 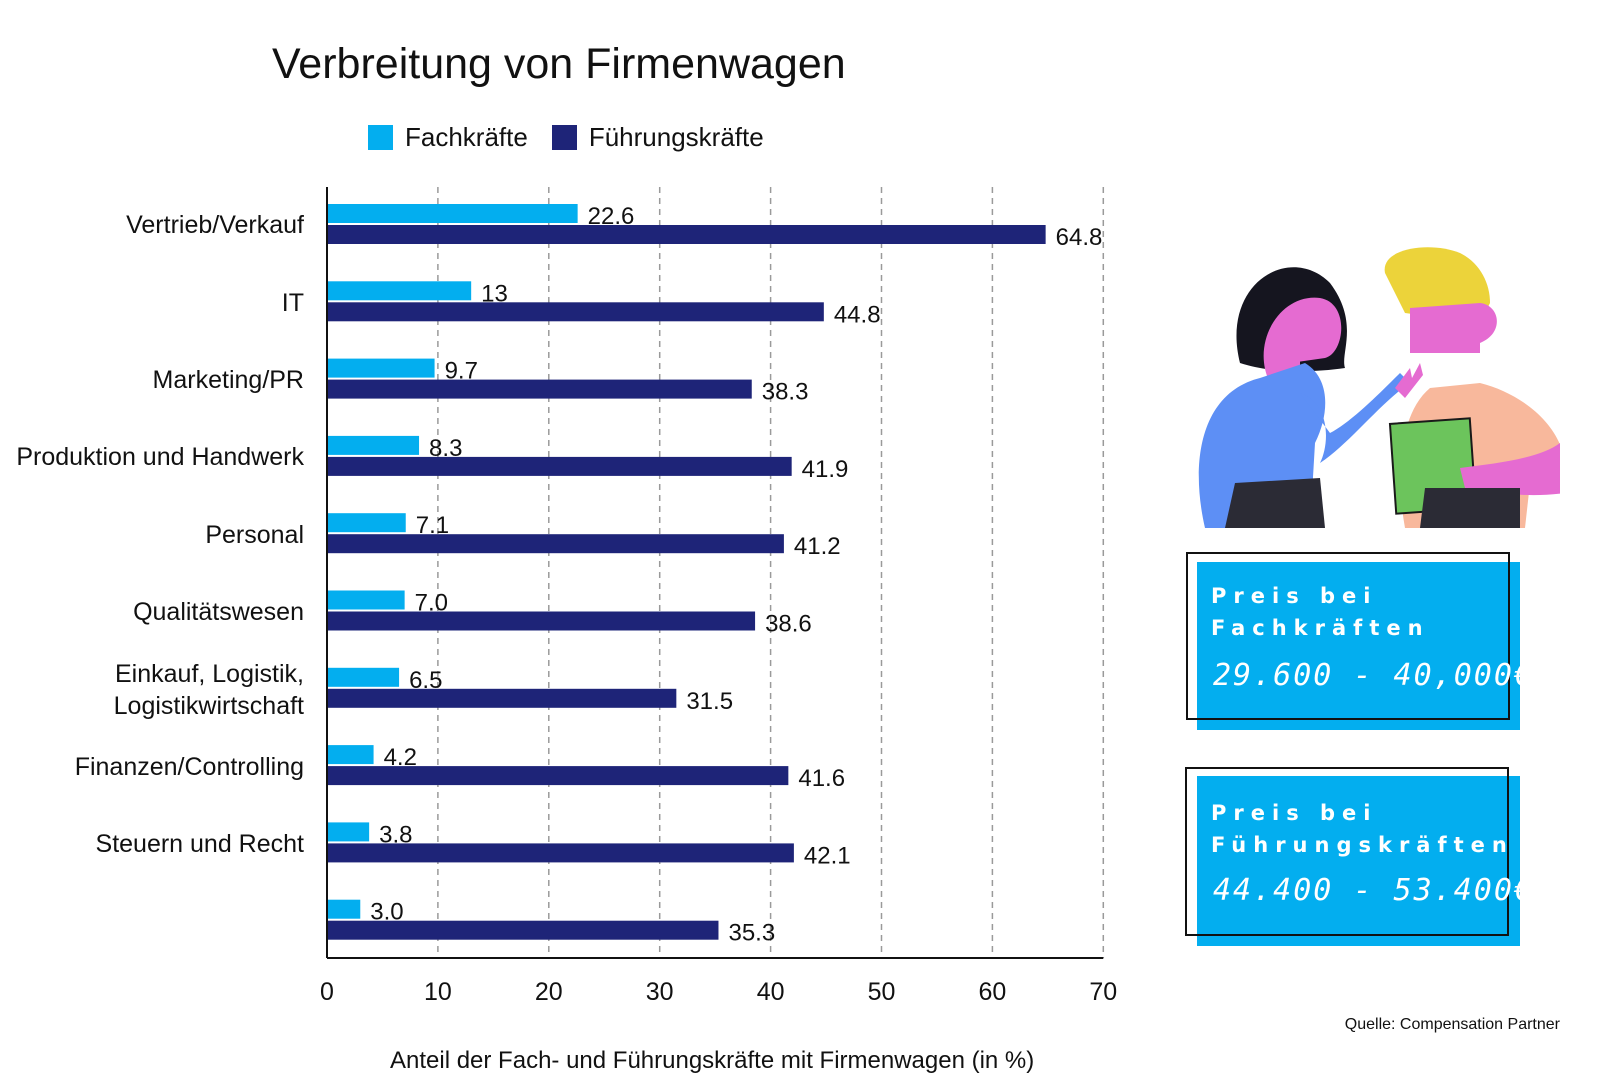 What do you see at coordinates (825, 469) in the screenshot?
I see `data-label: 41.9` at bounding box center [825, 469].